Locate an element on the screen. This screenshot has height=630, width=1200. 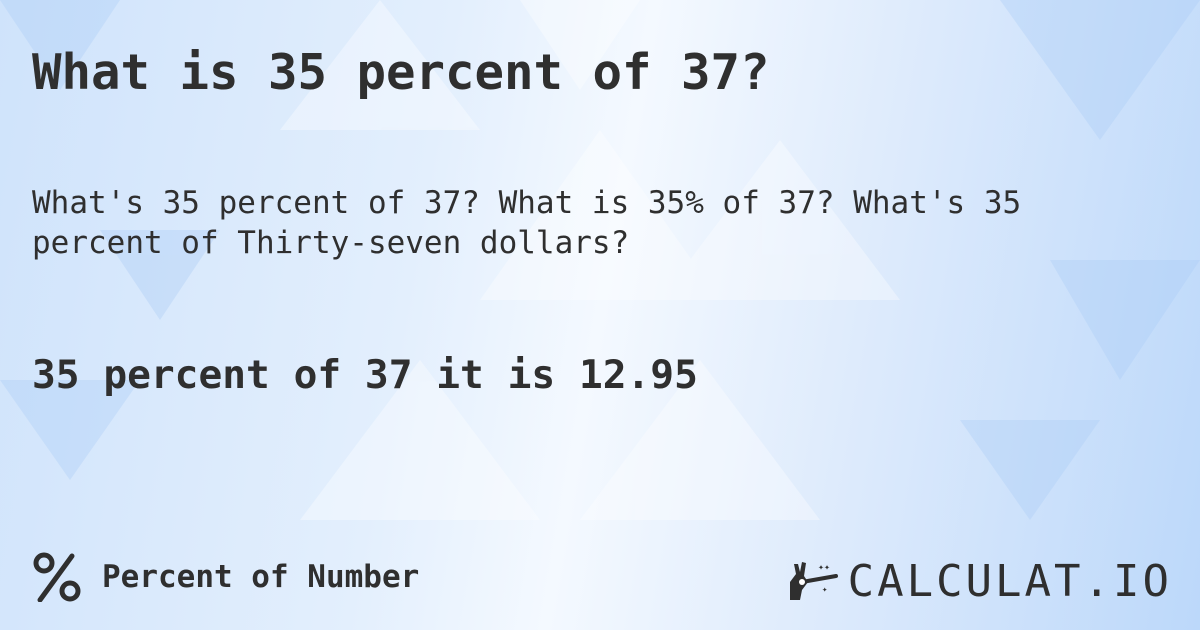
category-label: Percent of Number is located at coordinates (225, 577).